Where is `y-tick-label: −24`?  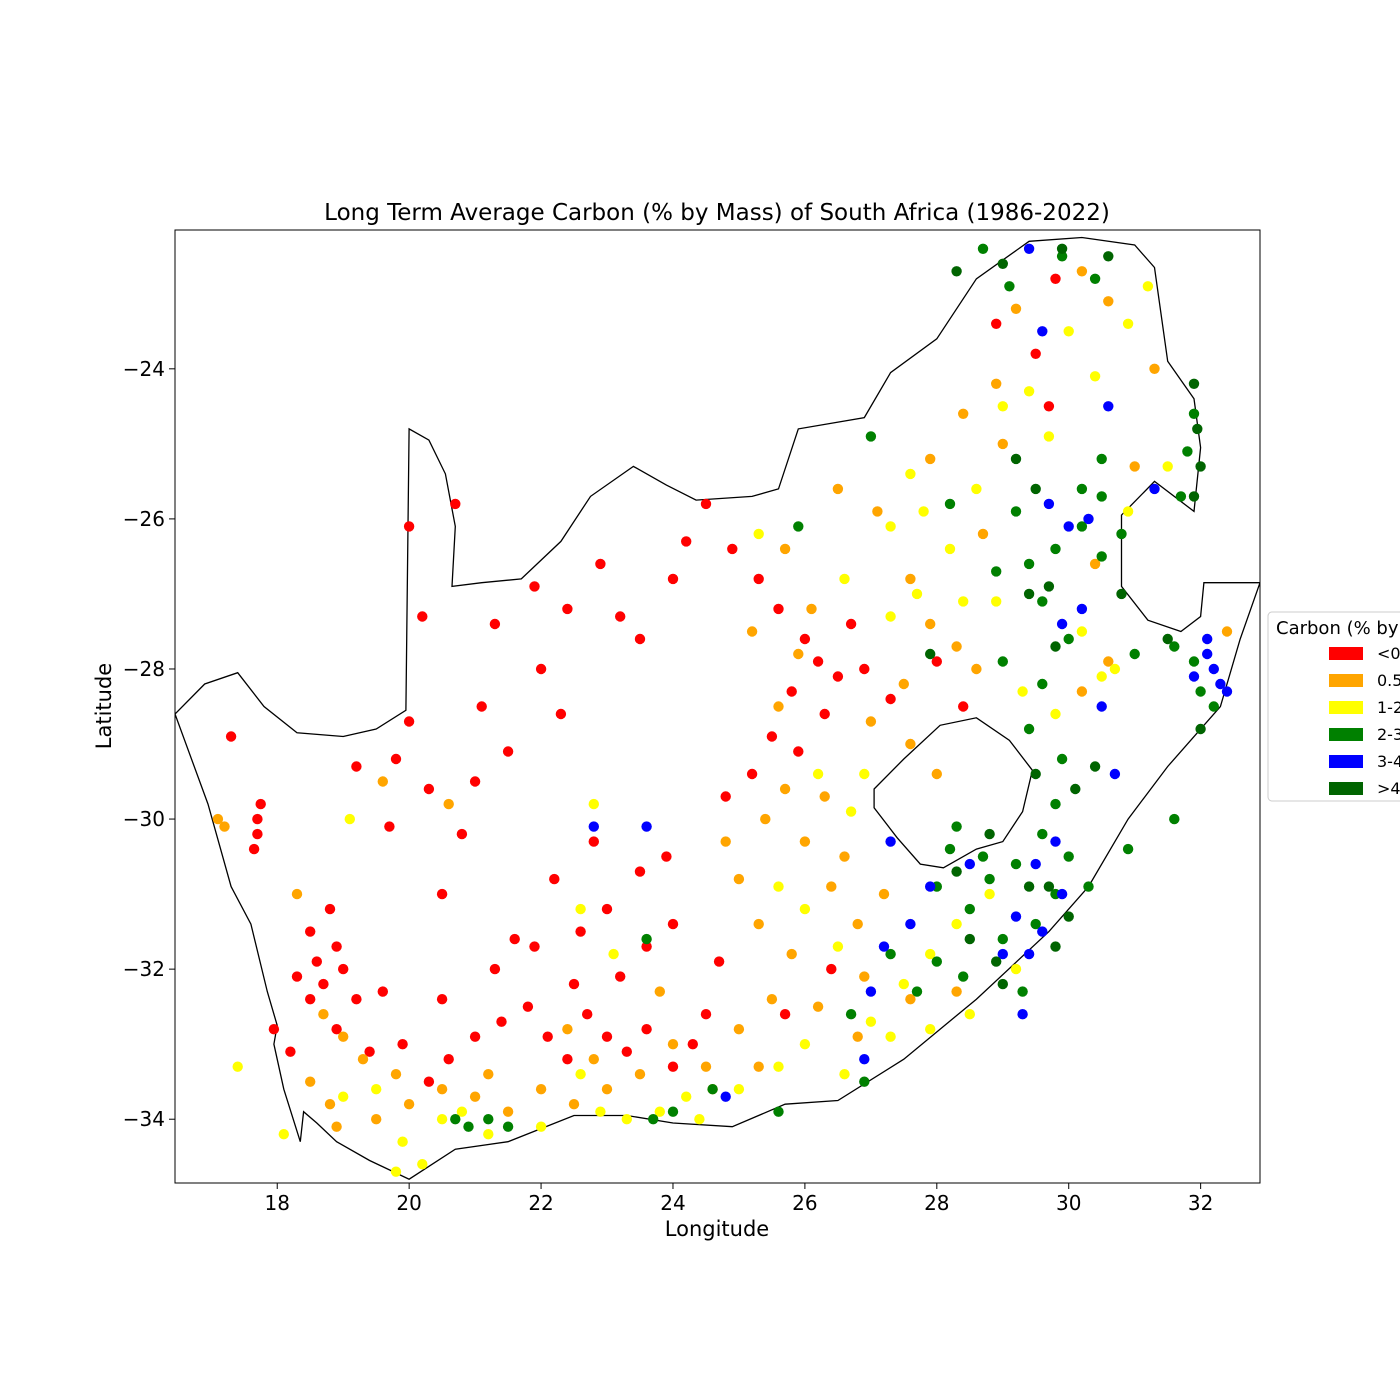
y-tick-label: −24 is located at coordinates (144, 369).